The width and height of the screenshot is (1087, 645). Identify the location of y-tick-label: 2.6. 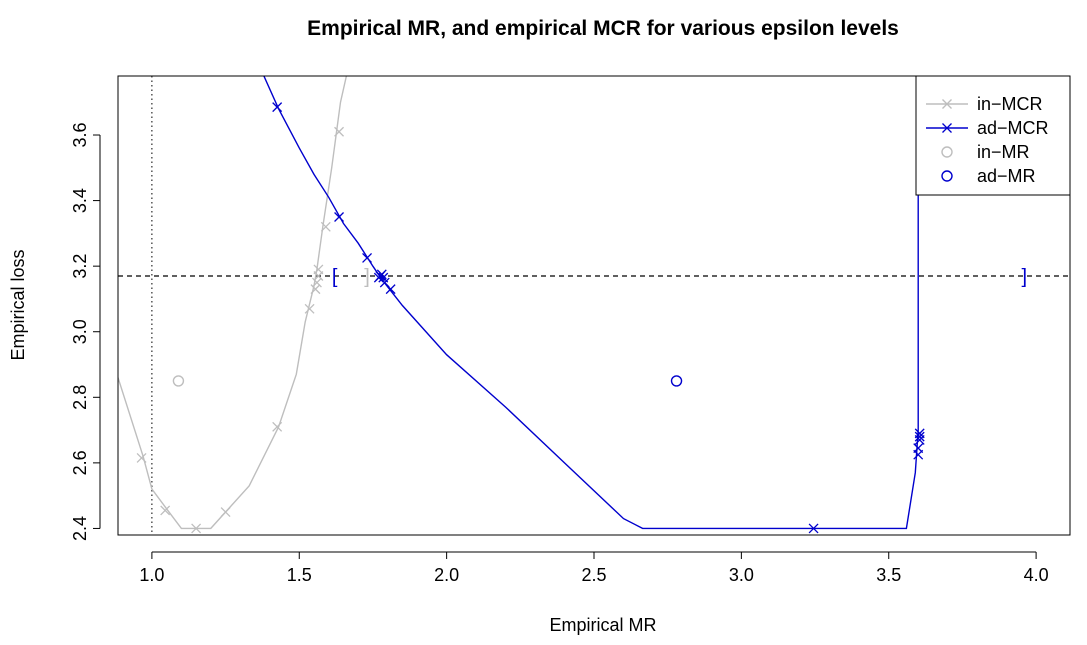
(80, 462).